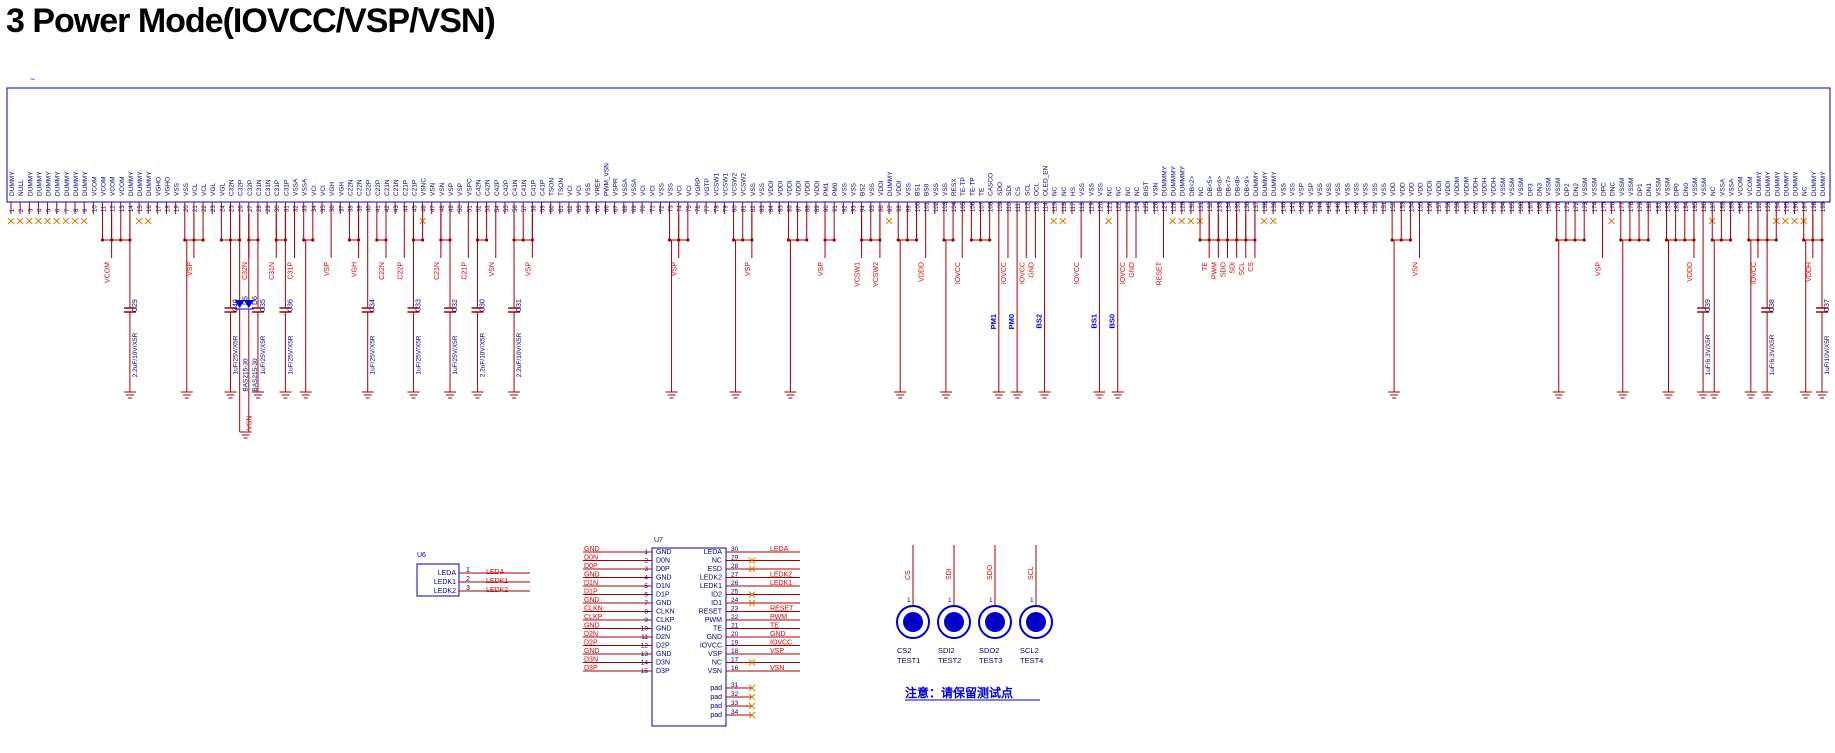  I want to click on connector-pin-number: 198, so click(1815, 206).